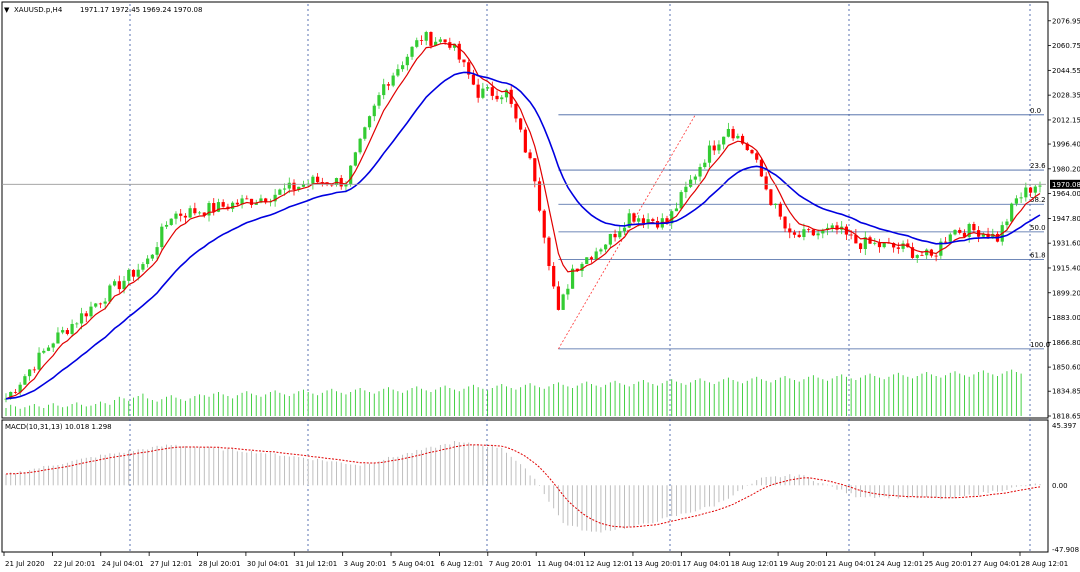 This screenshot has width=1080, height=572. What do you see at coordinates (220, 564) in the screenshot?
I see `time-tick-label: 28 Jul 20:01` at bounding box center [220, 564].